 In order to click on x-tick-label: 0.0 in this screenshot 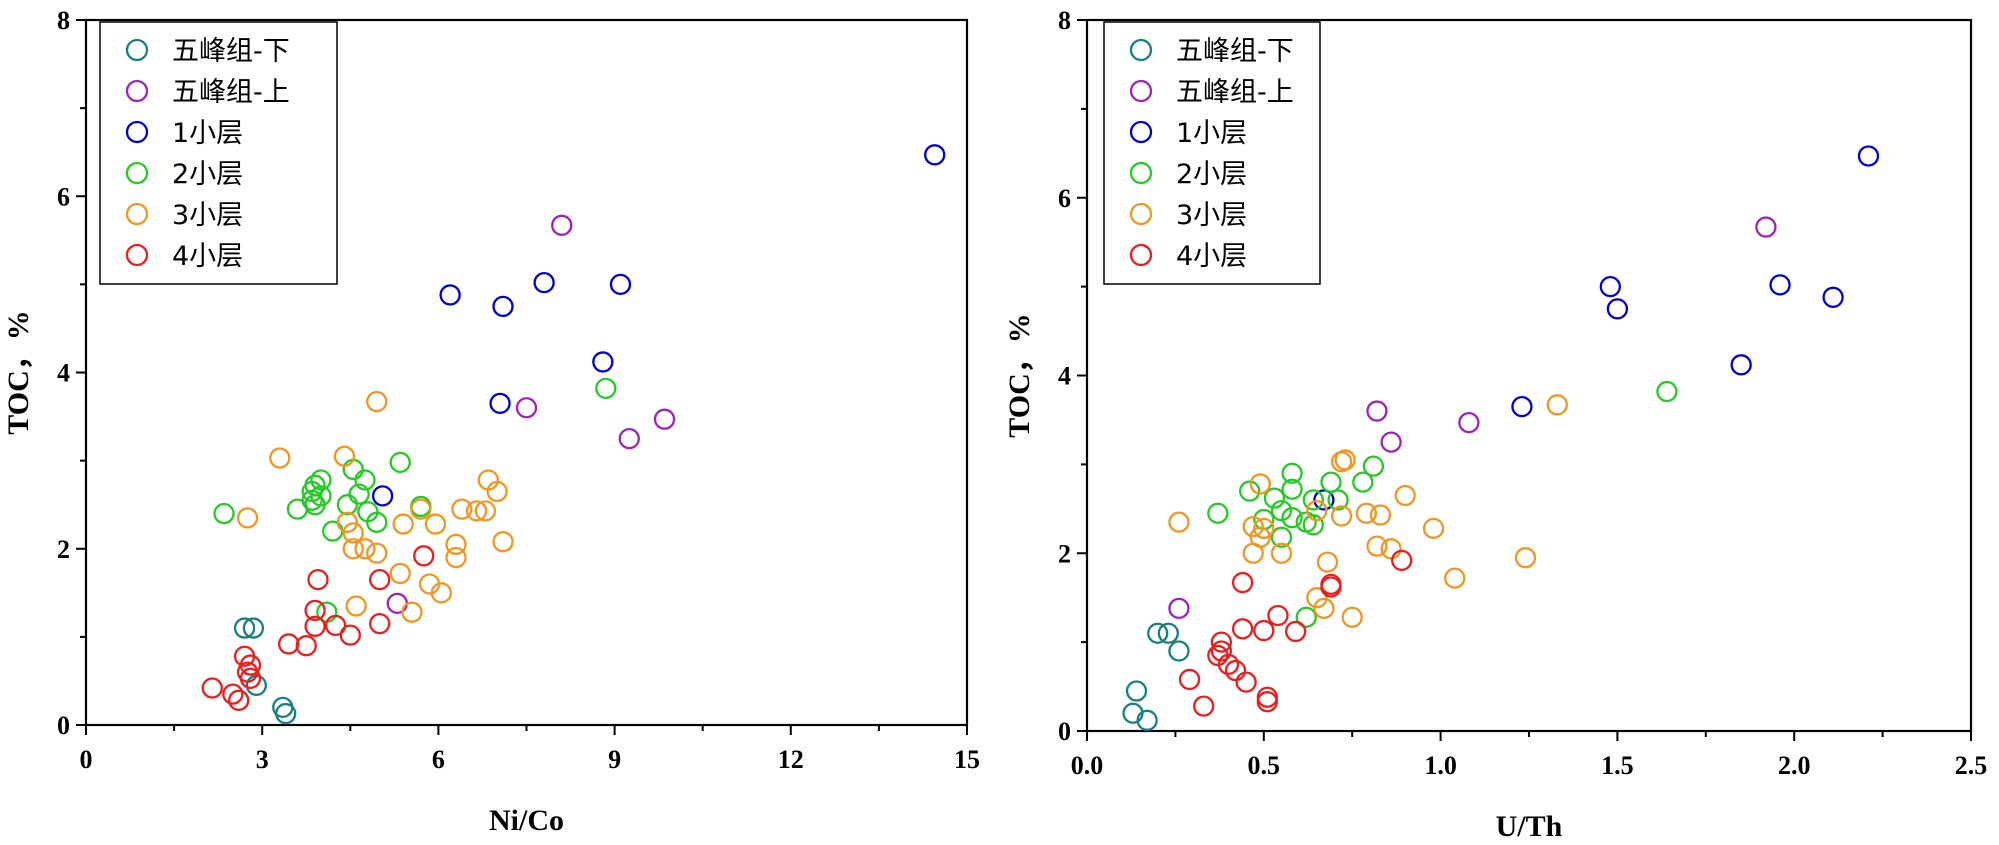, I will do `click(1087, 765)`.